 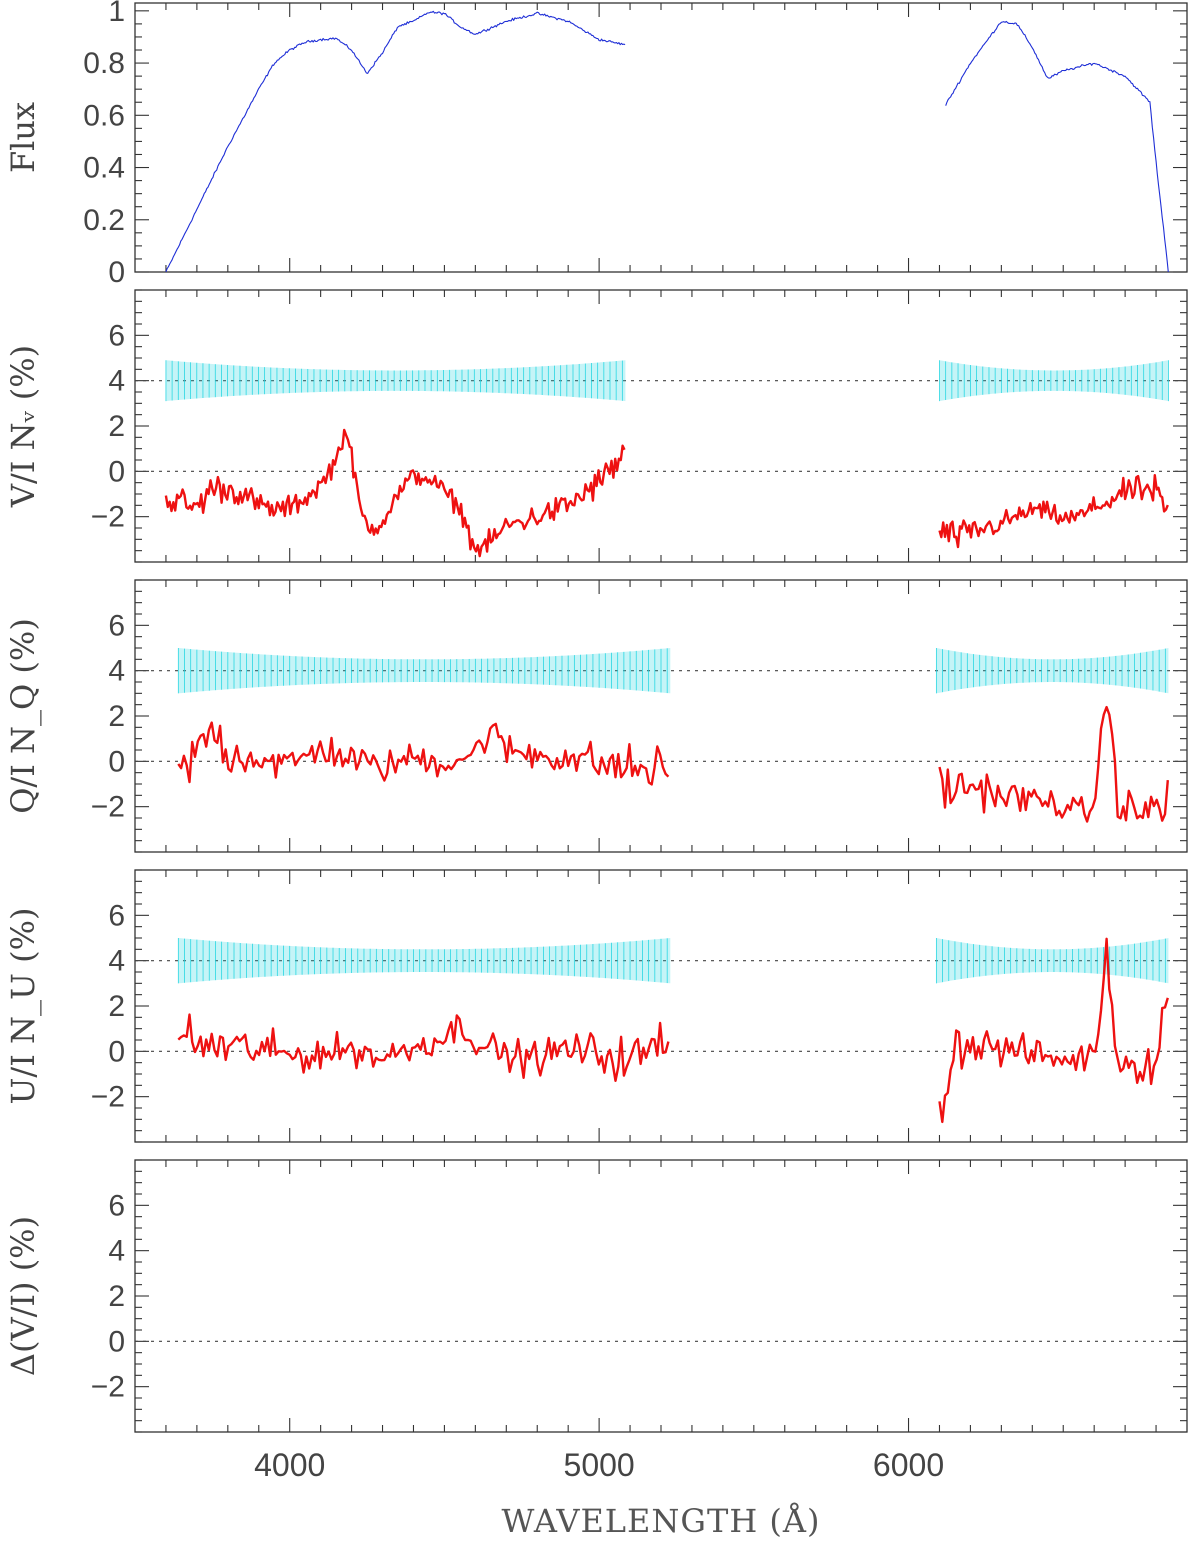 What do you see at coordinates (23, 1005) in the screenshot?
I see `y-axis-label: U/I N_U (%)` at bounding box center [23, 1005].